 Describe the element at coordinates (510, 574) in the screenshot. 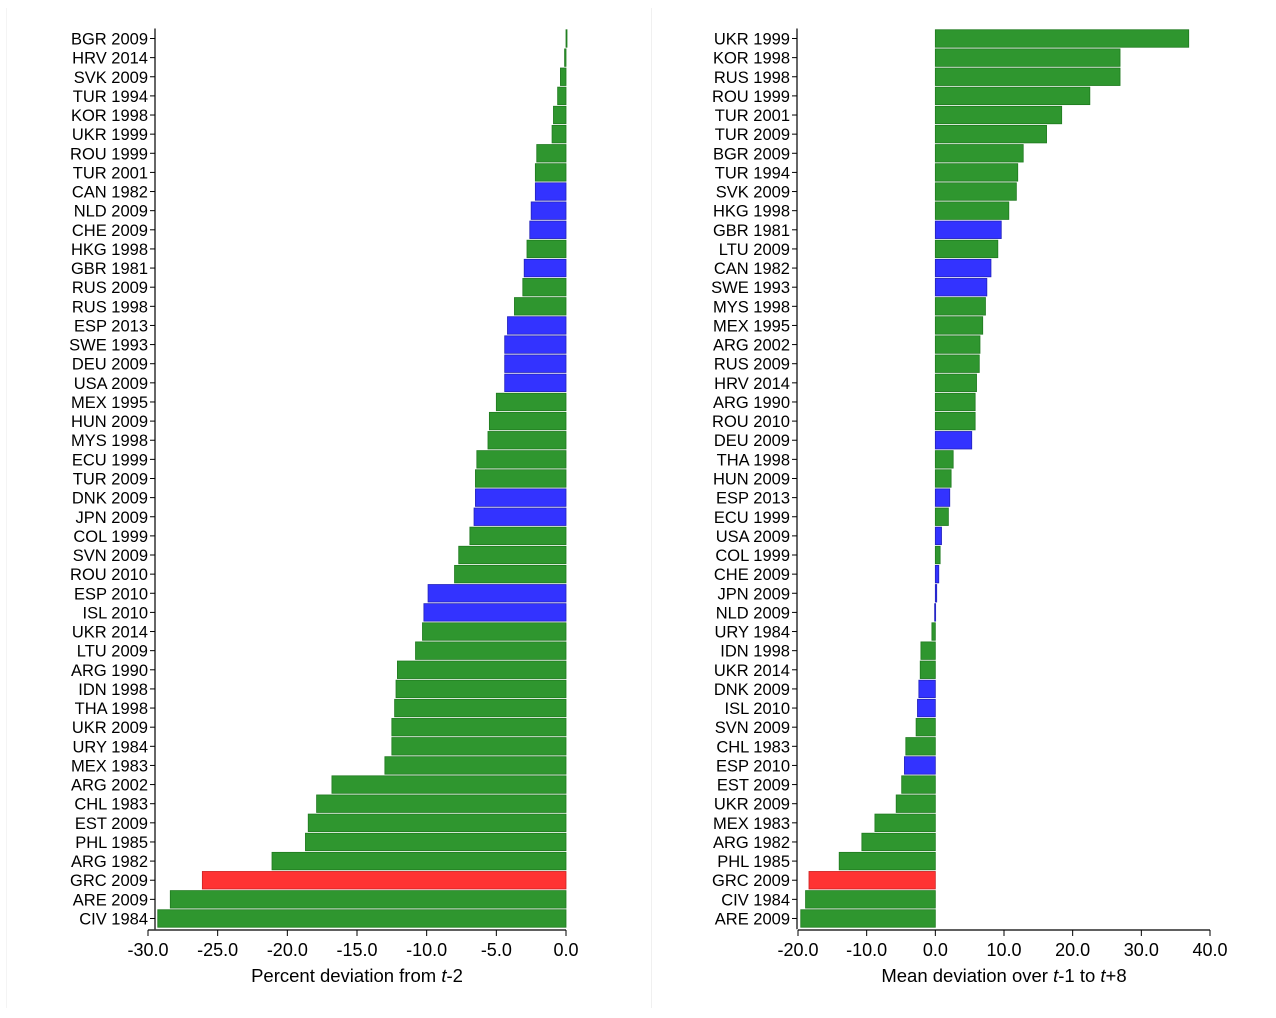

I see `left-bar-rou-2010` at that location.